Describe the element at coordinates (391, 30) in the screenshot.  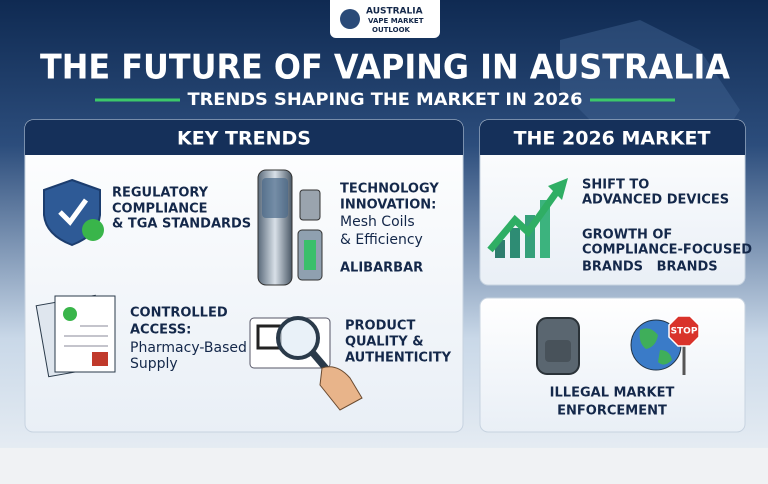
I see `logo-text: OUTLOOK` at that location.